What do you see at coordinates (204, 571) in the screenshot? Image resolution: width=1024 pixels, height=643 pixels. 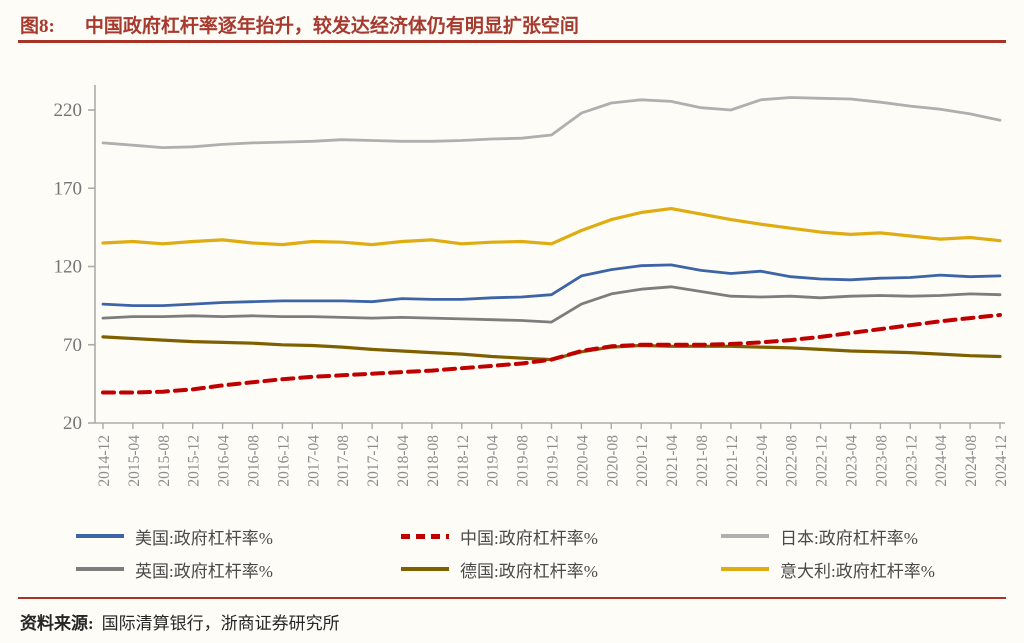 I see `legend-label: 英国:政府杠杆率%` at bounding box center [204, 571].